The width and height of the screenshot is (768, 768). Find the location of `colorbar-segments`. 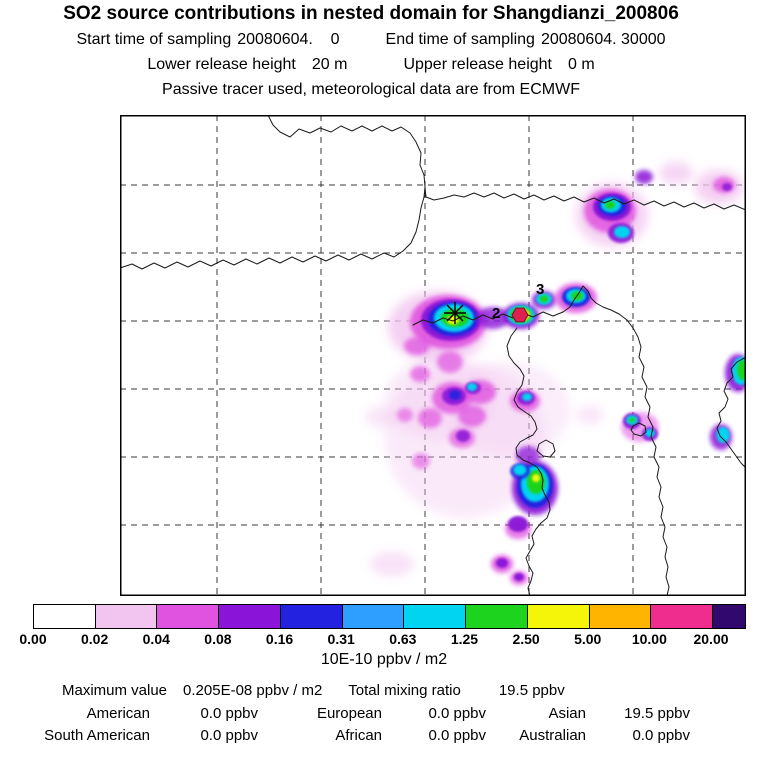

colorbar-segments is located at coordinates (389, 616).